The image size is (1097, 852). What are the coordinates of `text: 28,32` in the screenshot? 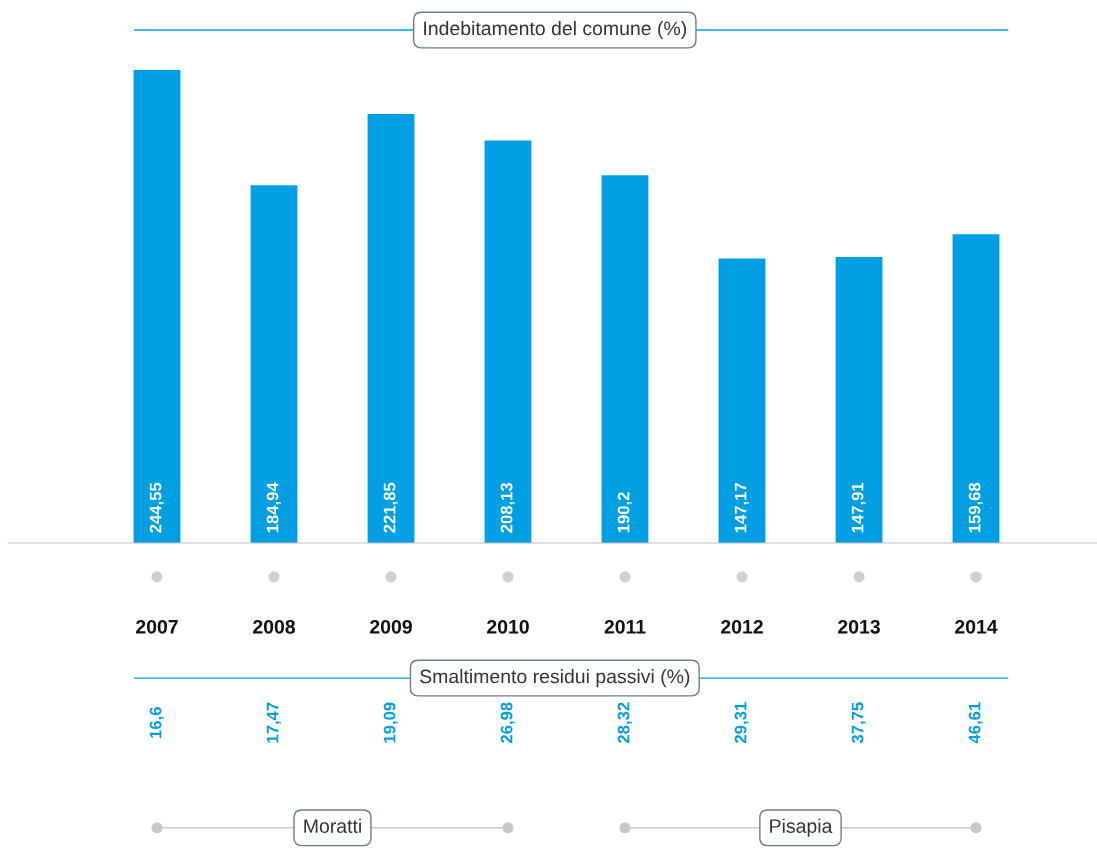 It's located at (624, 722).